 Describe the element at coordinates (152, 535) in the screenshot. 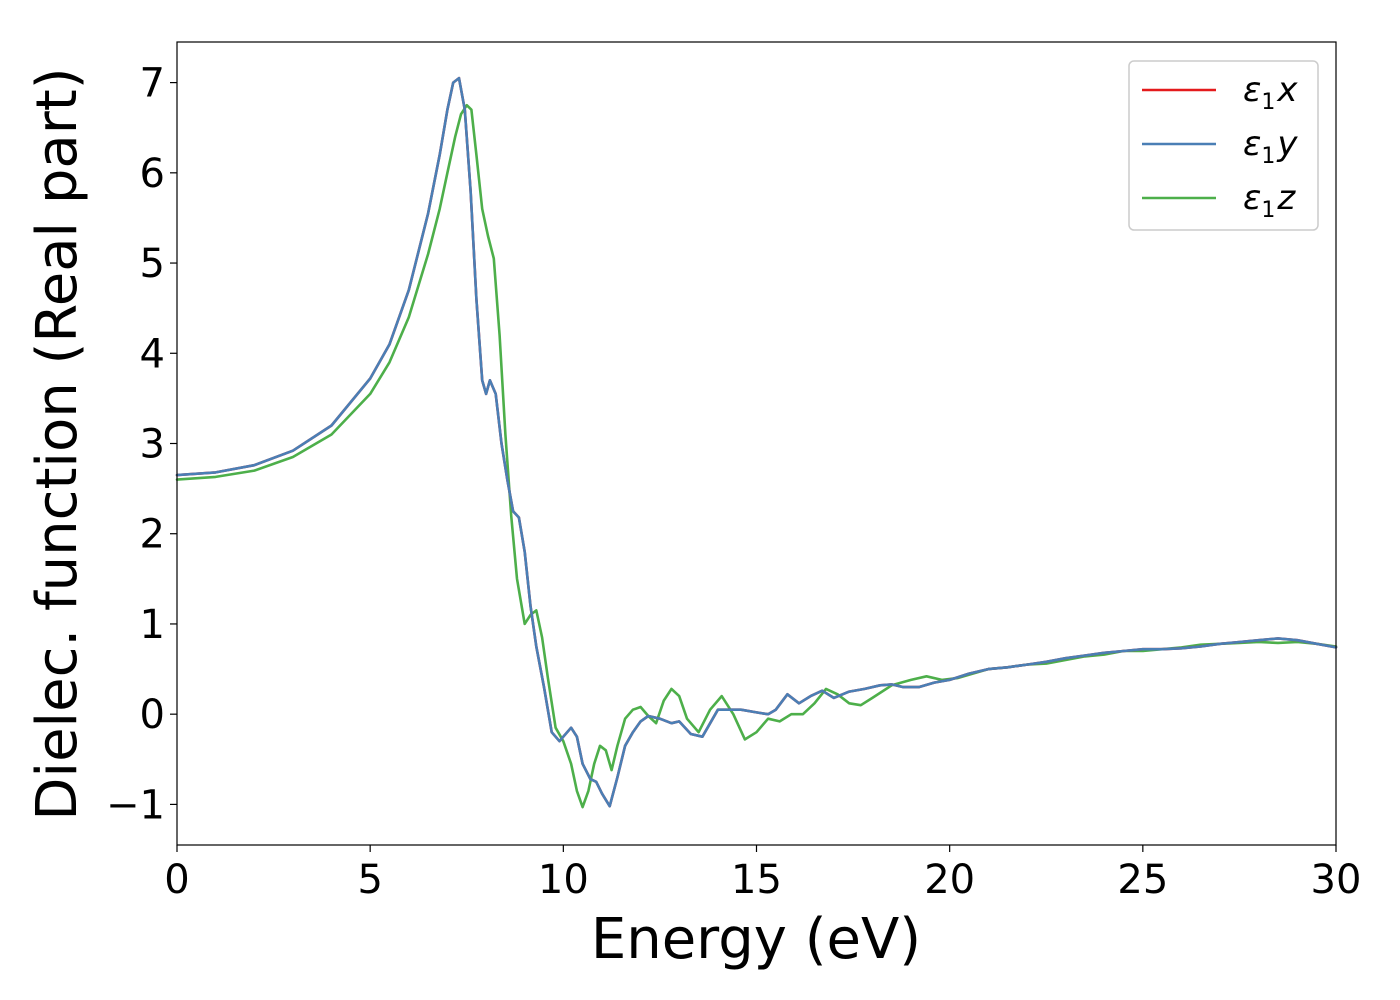

I see `y-tick-label: 2` at that location.